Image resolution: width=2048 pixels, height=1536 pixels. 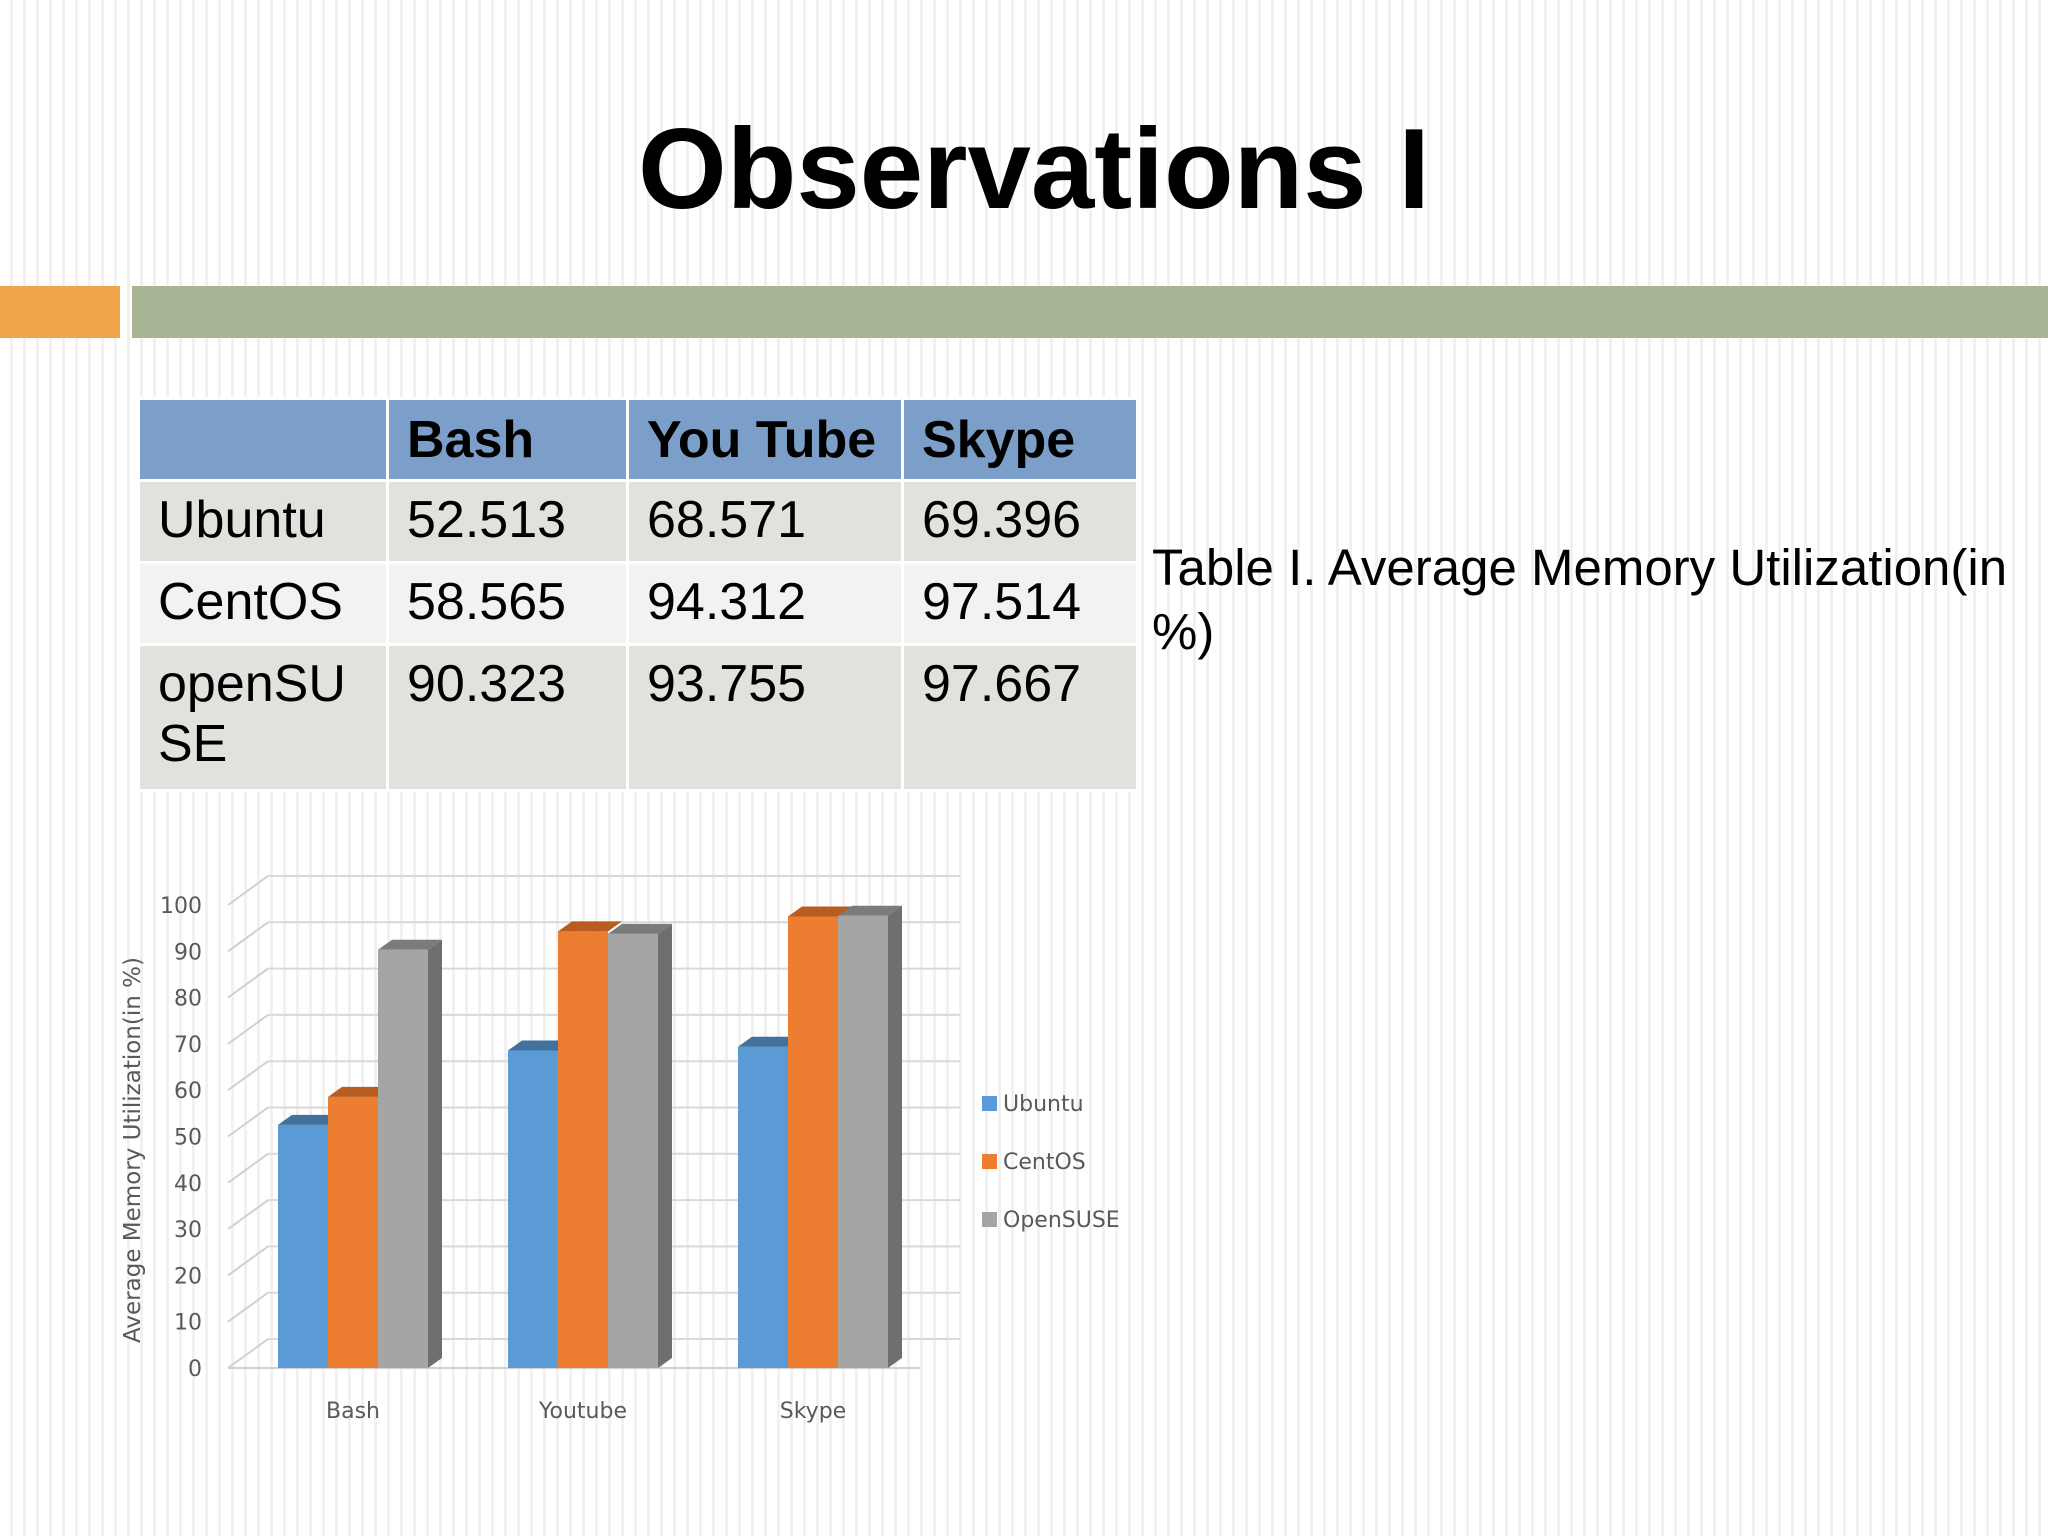 I want to click on legend-label-opensuse: OpenSUSE, so click(x=1061, y=1220).